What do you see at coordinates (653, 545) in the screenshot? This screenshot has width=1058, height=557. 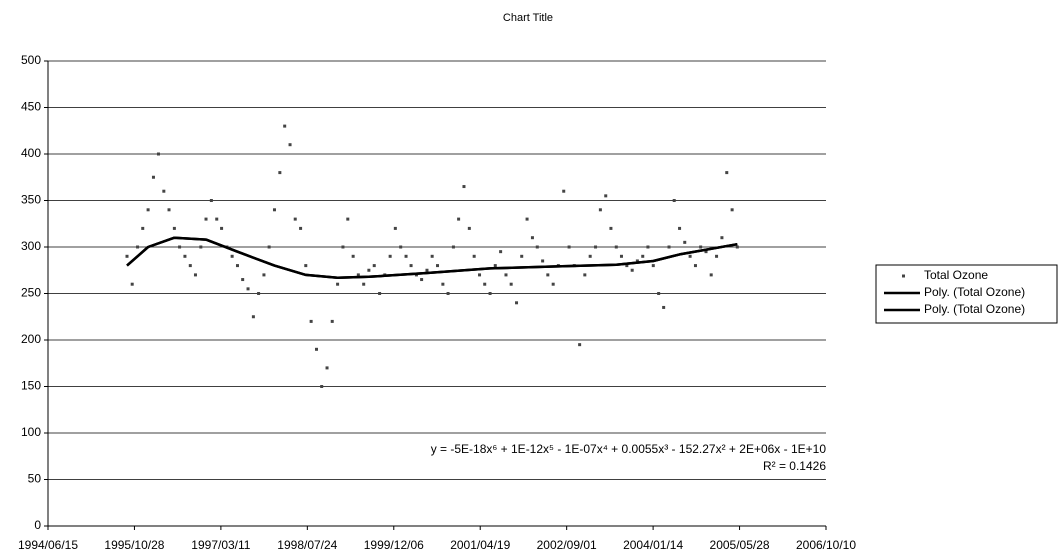 I see `x-tick-label: 2004/01/14` at bounding box center [653, 545].